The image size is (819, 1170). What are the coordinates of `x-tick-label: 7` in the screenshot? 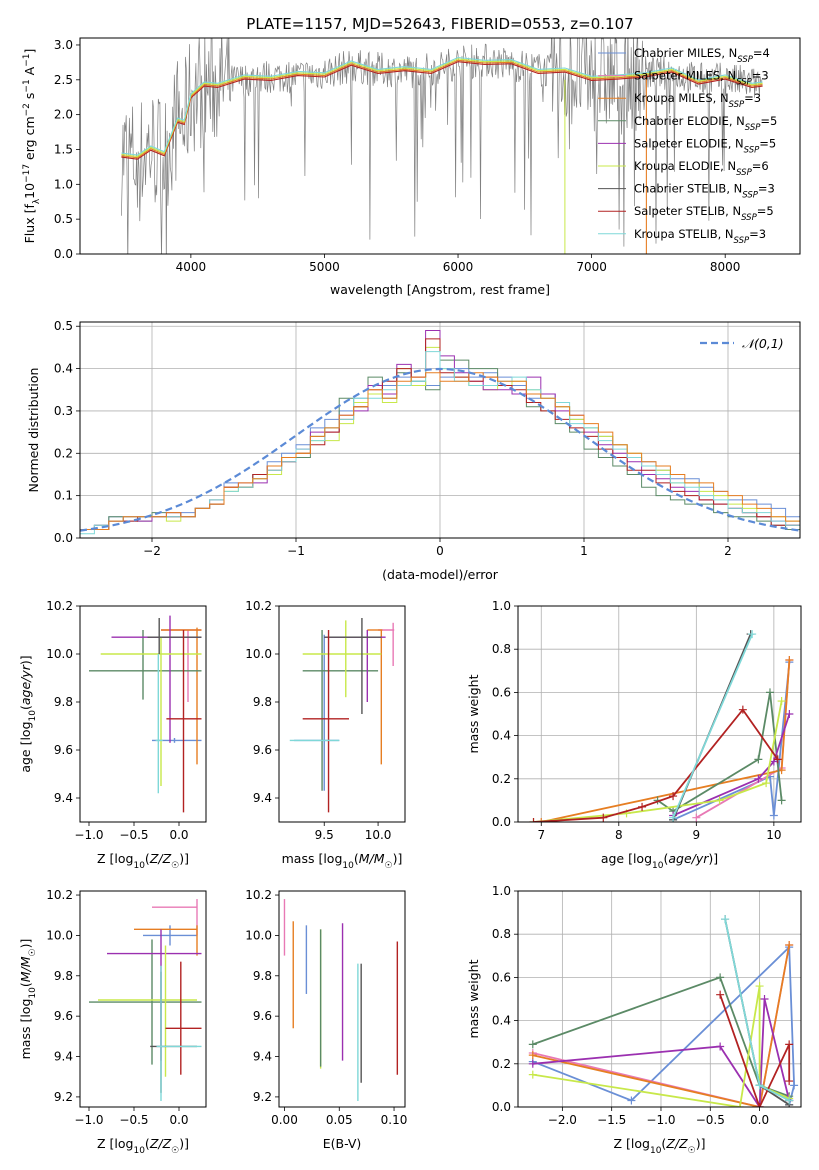 It's located at (541, 835).